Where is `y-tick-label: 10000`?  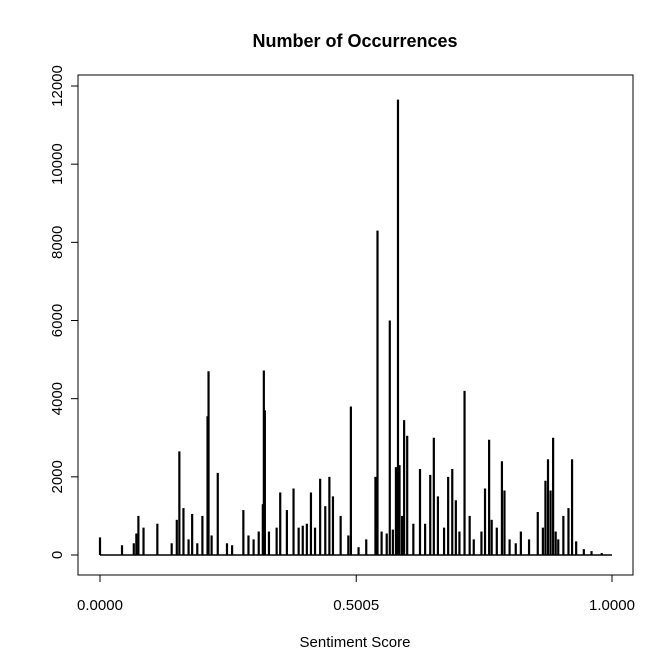 y-tick-label: 10000 is located at coordinates (57, 164).